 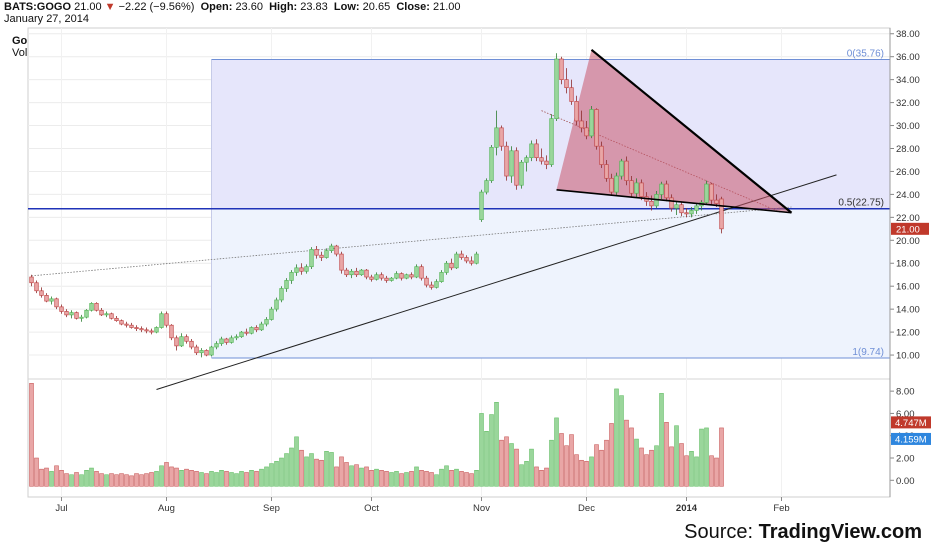 I want to click on volume-tick-label: 2.00, so click(x=905, y=459).